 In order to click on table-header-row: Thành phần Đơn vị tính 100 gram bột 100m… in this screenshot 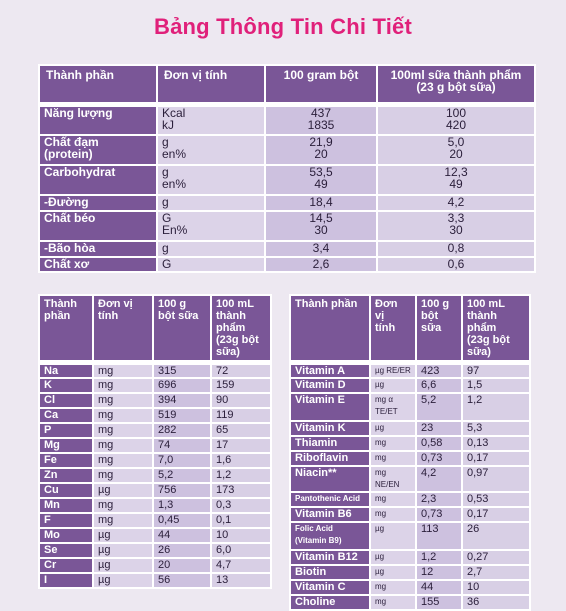, I will do `click(287, 85)`.